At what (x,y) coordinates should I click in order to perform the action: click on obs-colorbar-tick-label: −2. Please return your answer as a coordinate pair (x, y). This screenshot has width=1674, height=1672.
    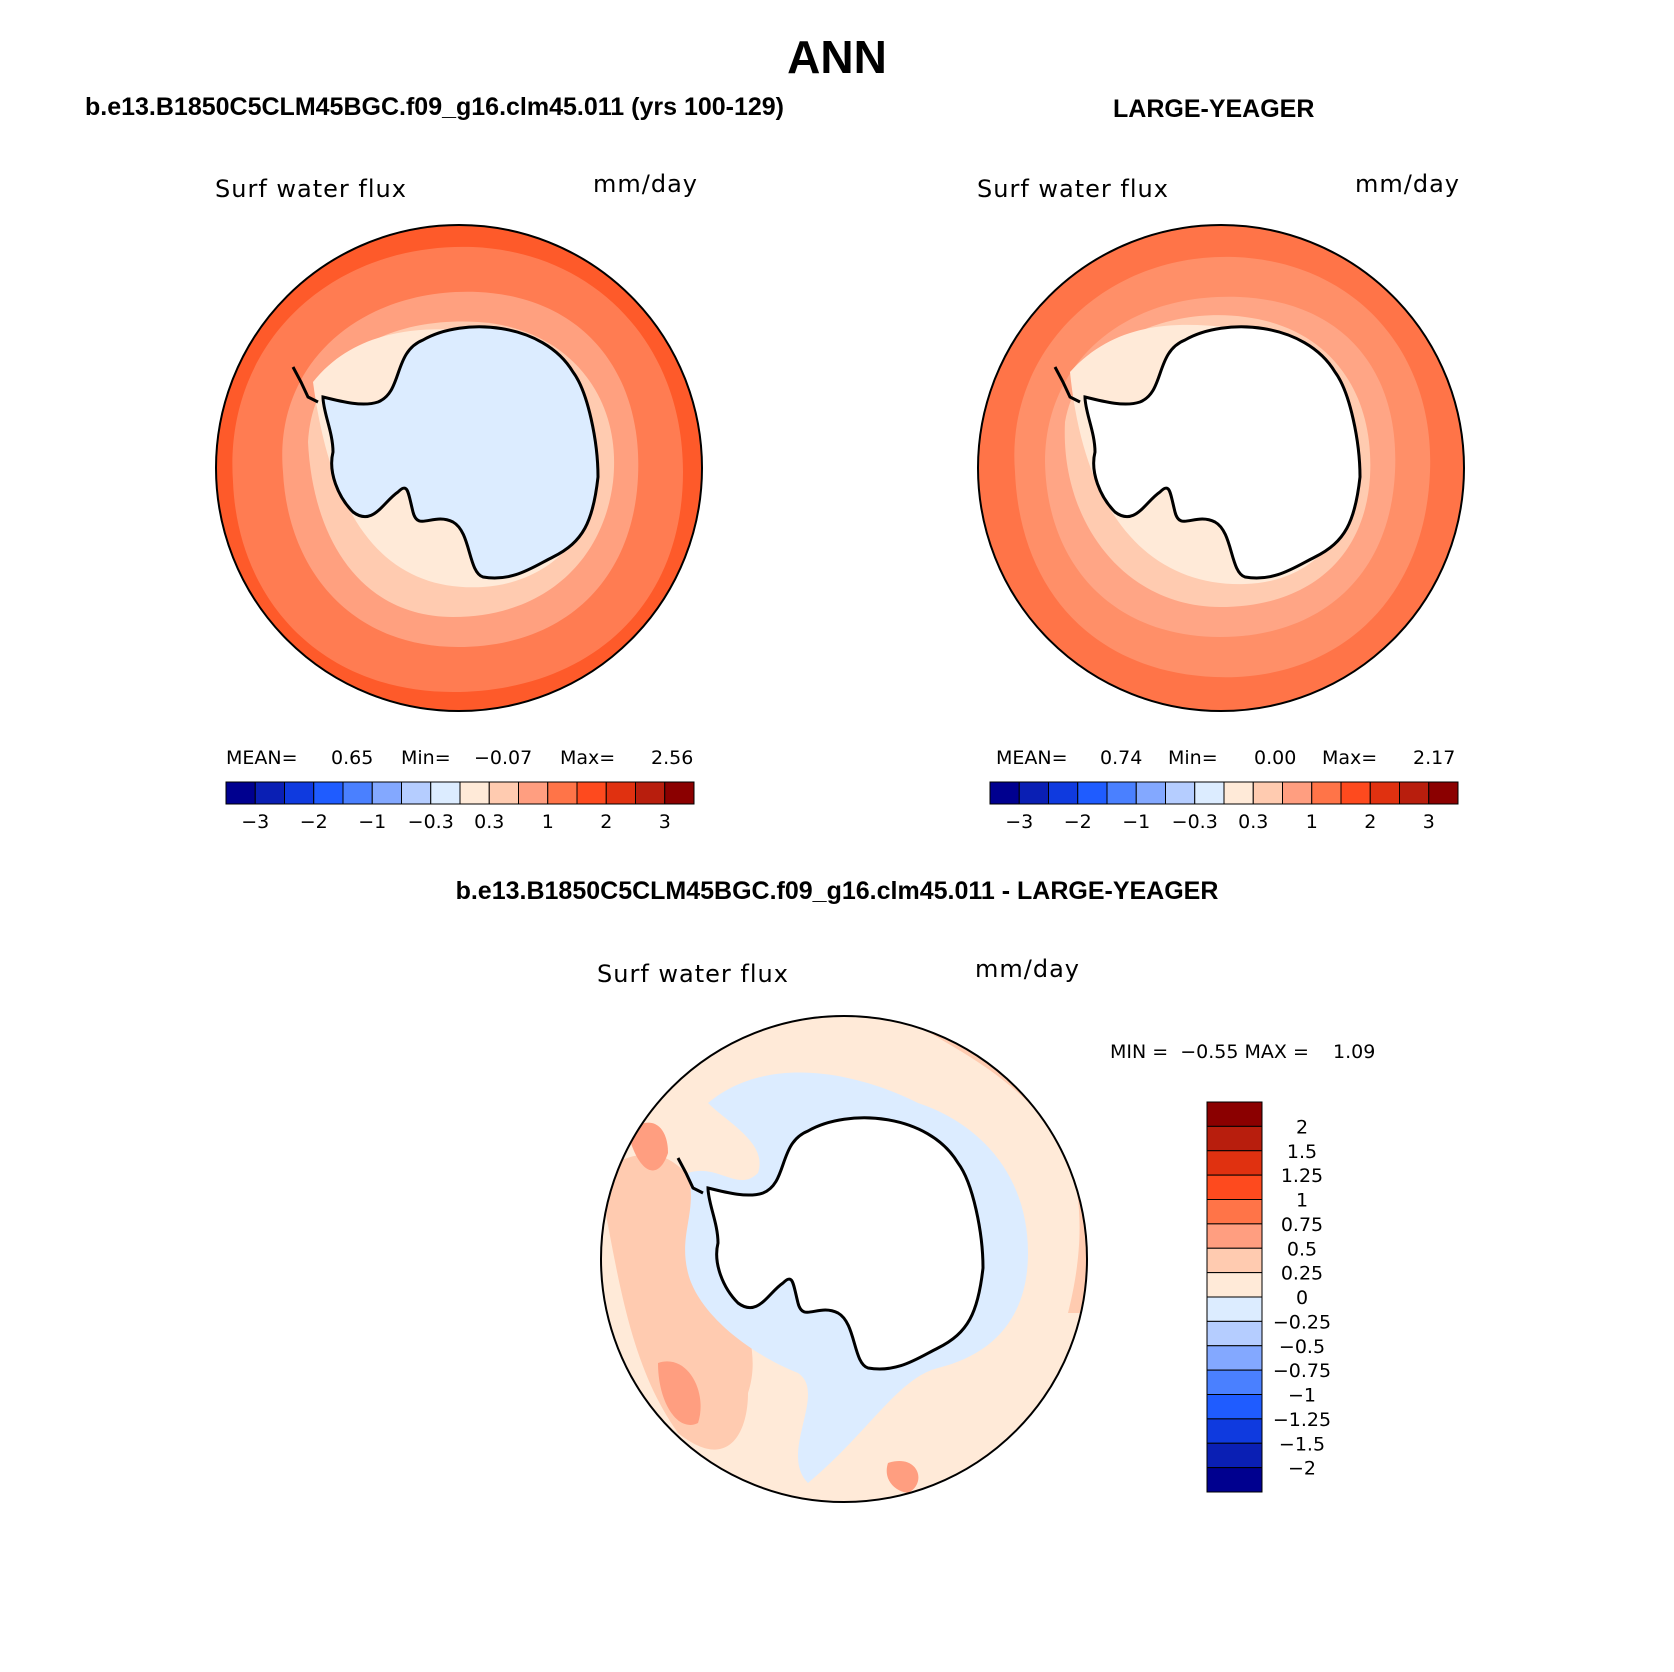
    Looking at the image, I should click on (1078, 822).